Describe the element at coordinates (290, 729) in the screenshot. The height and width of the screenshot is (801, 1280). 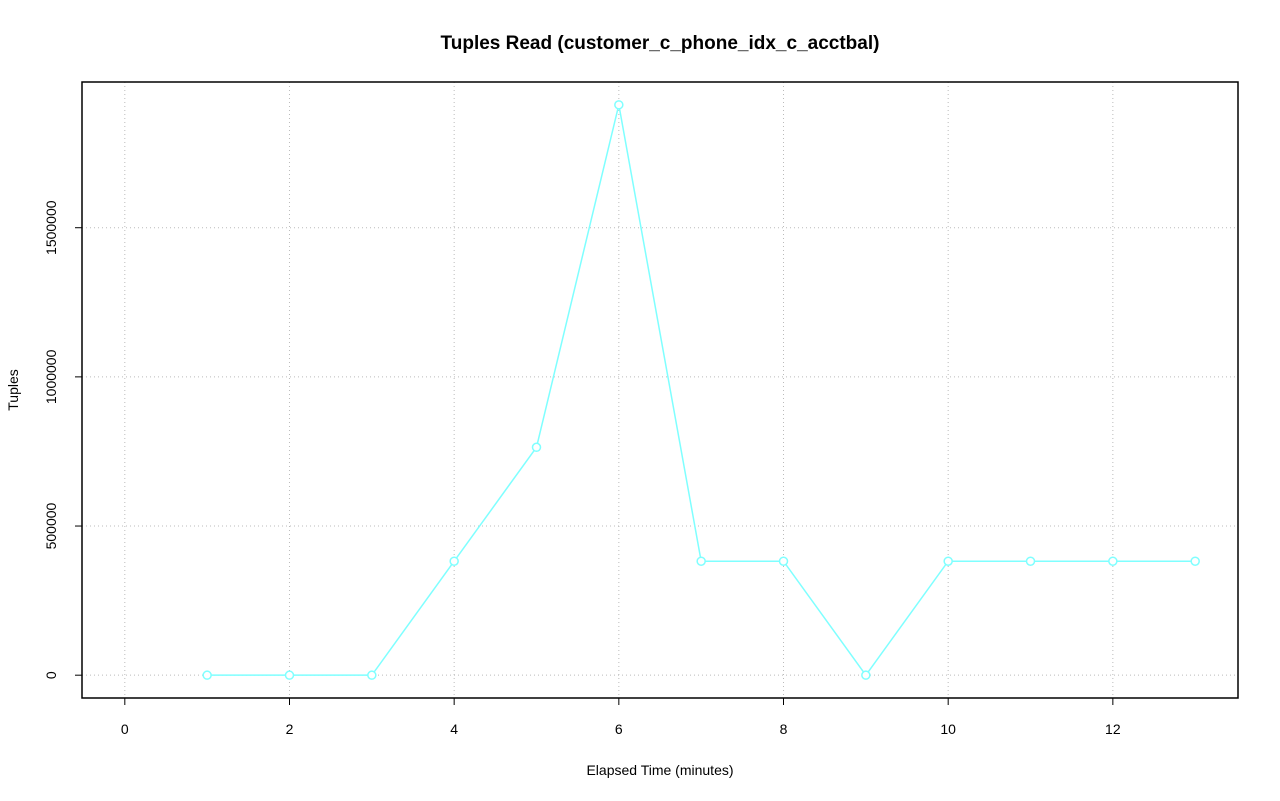
I see `x-tick-label: 2` at that location.